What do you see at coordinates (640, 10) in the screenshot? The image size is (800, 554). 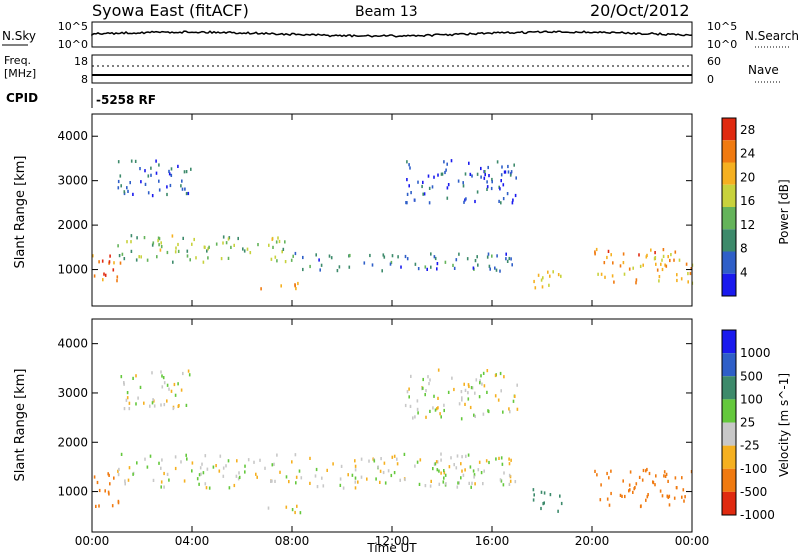 I see `date-label: 20/Oct/2012` at bounding box center [640, 10].